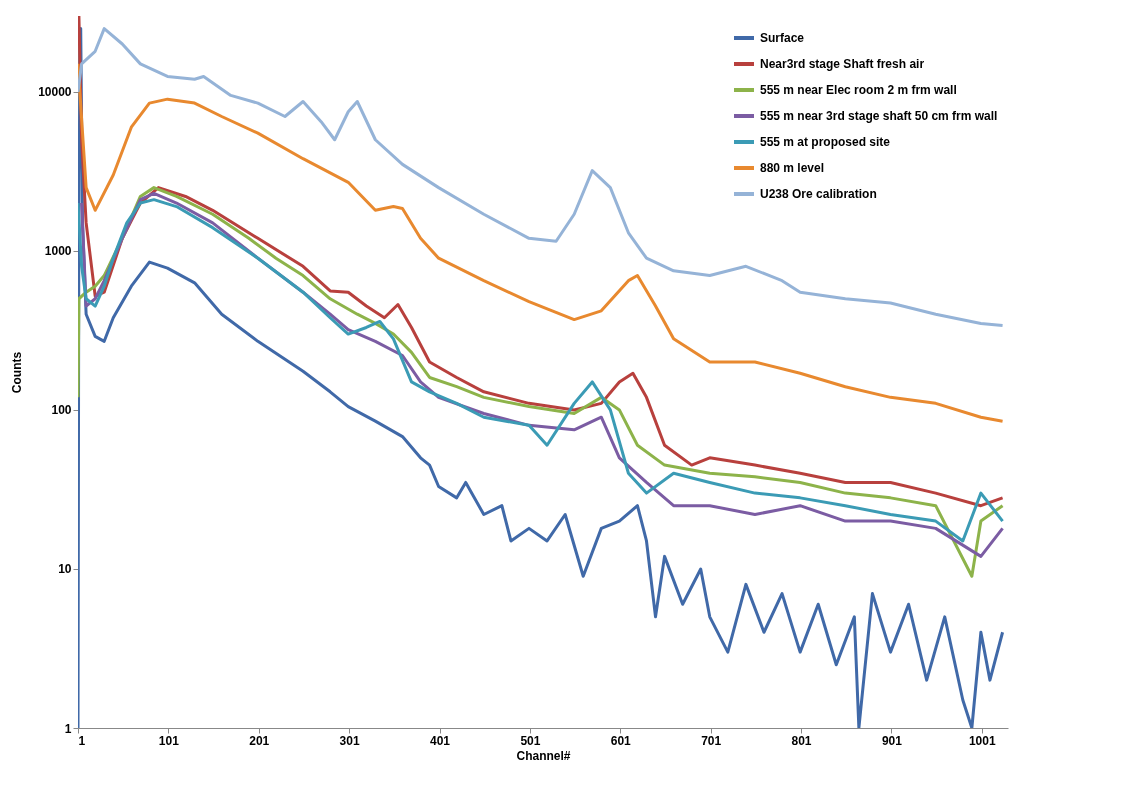  Describe the element at coordinates (55, 92) in the screenshot. I see `y-tick-label: 10000` at that location.